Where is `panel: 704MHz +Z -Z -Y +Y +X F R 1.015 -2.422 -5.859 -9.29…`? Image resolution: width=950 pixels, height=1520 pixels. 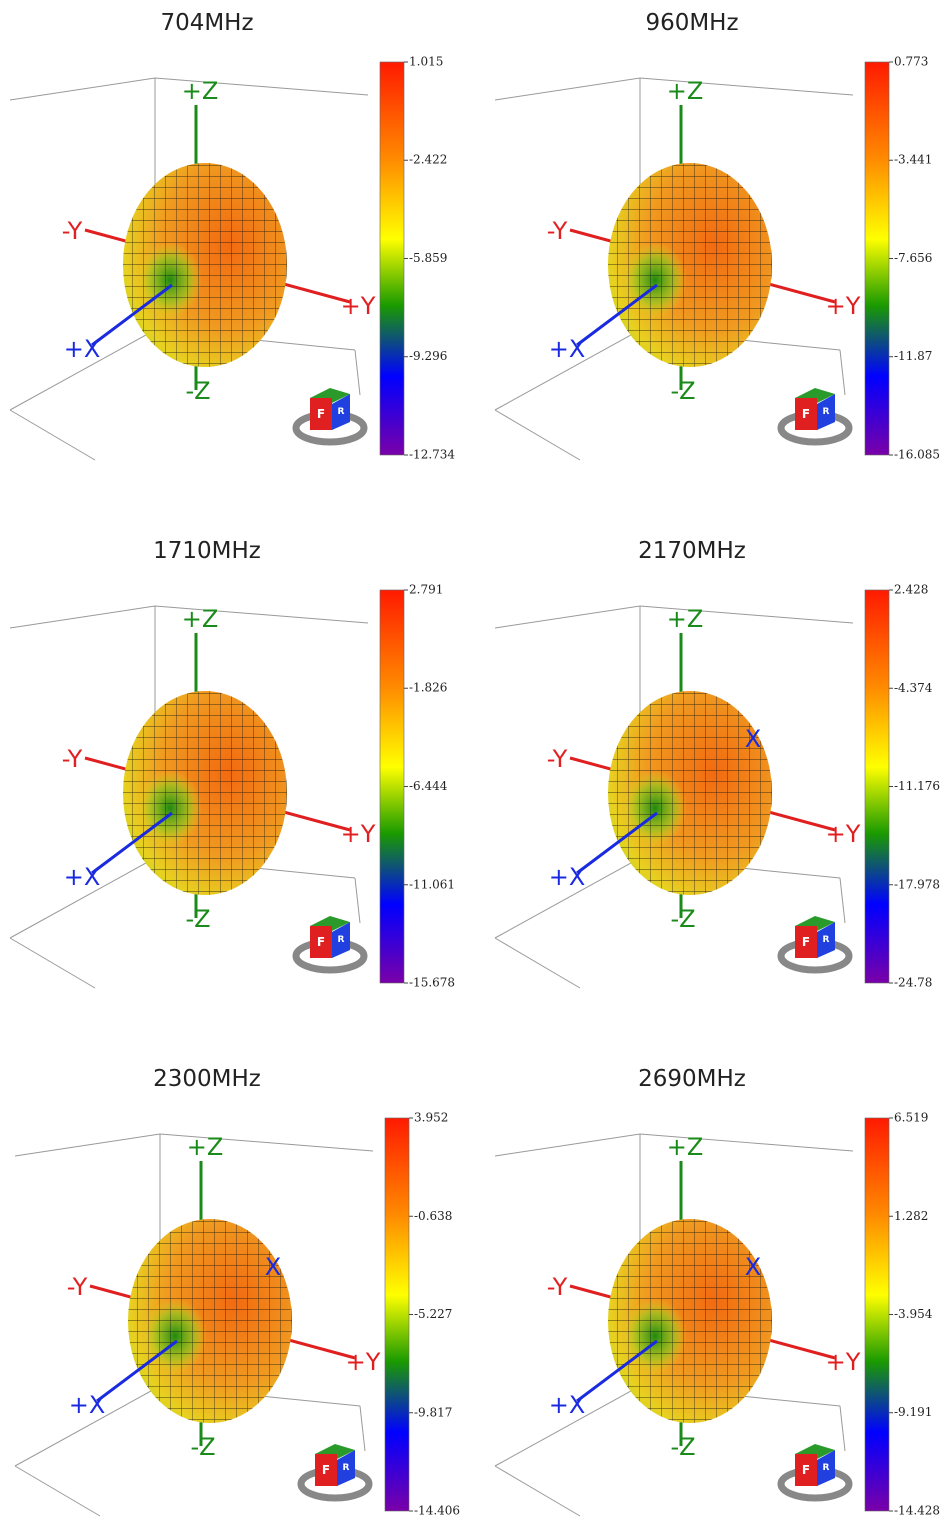
panel: 704MHz +Z -Z -Y +Y +X F R 1.015 -2.422 -5.859 -9.29… is located at coordinates (232, 236).